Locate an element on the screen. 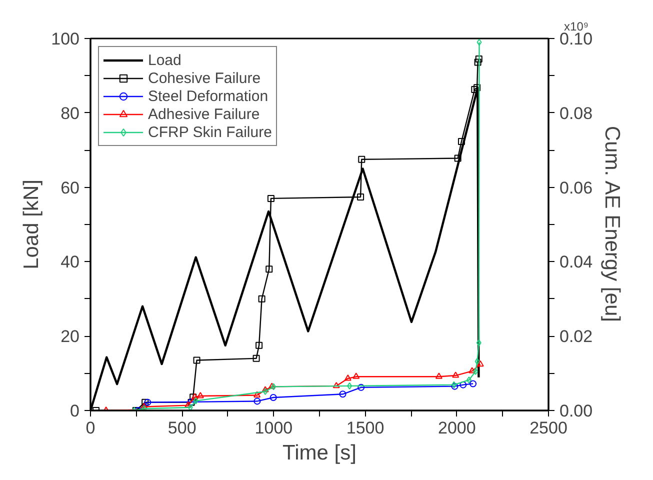 Image resolution: width=653 pixels, height=480 pixels. y2-tick-label: 0.00 is located at coordinates (576, 411).